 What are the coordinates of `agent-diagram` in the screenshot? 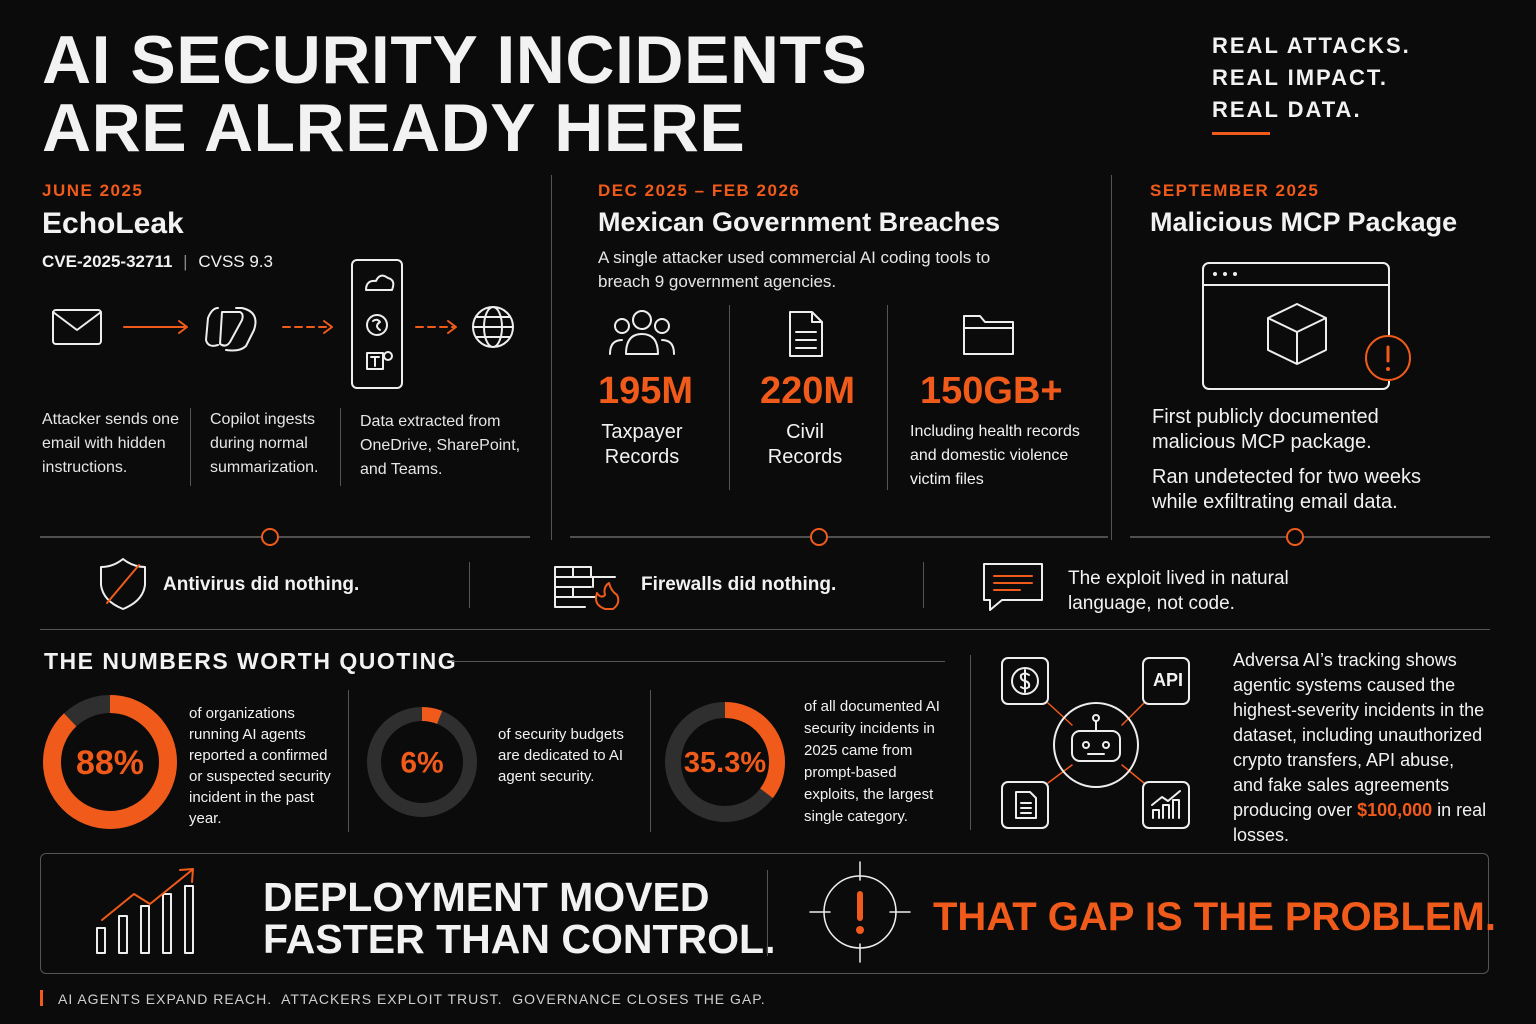 It's located at (1095, 743).